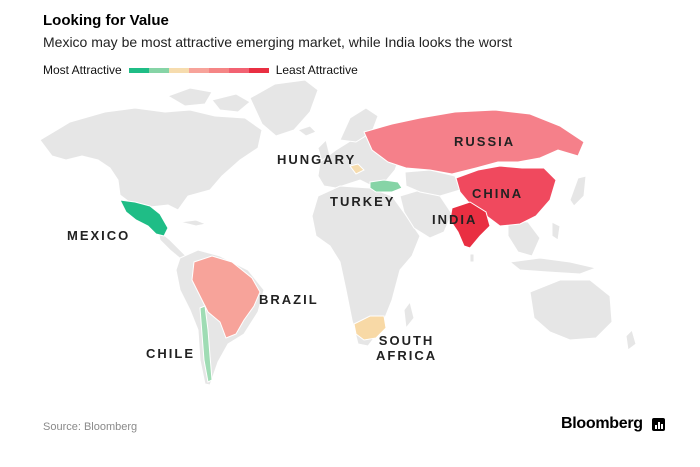 The height and width of the screenshot is (467, 700). I want to click on land-caribbean, so click(193, 223).